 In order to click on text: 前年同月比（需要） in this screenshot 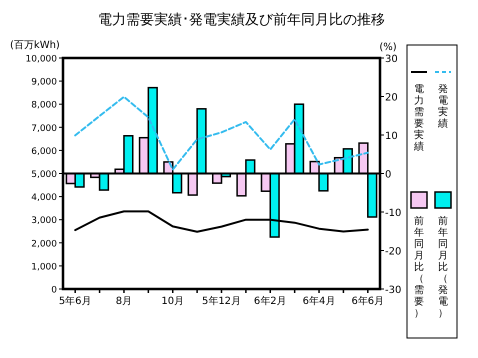, I will do `click(419, 267)`.